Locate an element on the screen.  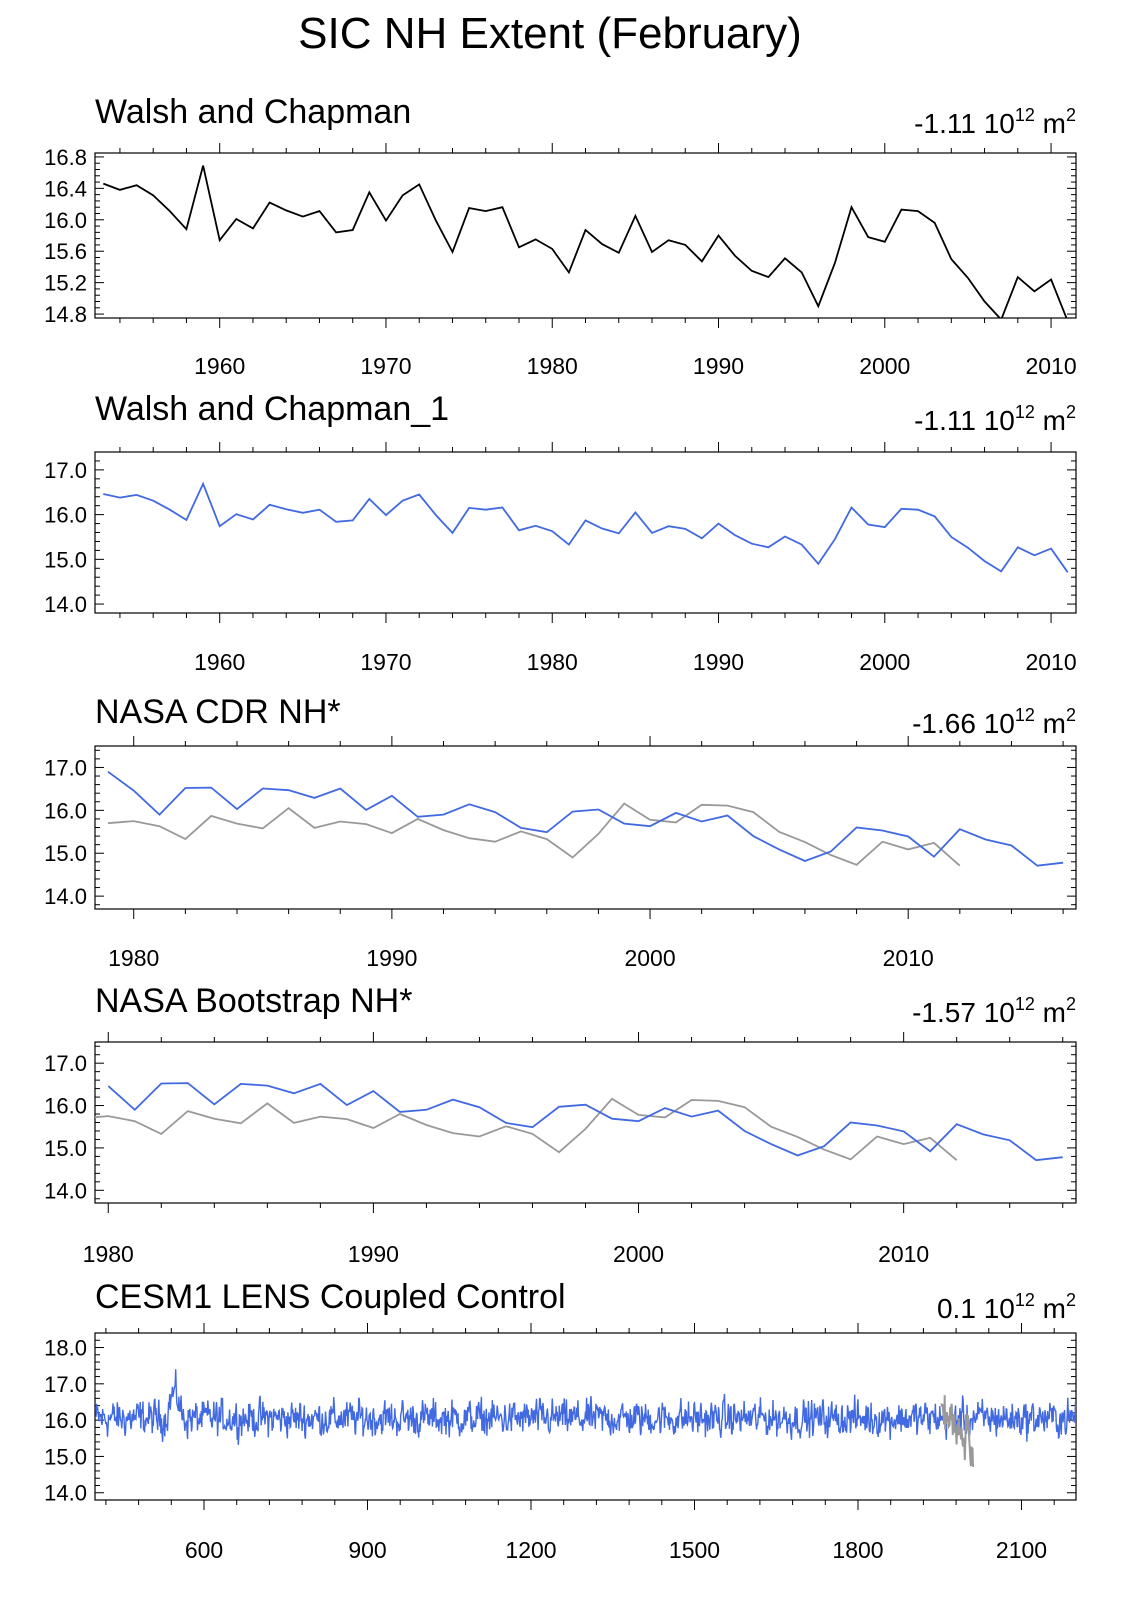
trend-label: 0.1 1012 m2 is located at coordinates (1006, 1307).